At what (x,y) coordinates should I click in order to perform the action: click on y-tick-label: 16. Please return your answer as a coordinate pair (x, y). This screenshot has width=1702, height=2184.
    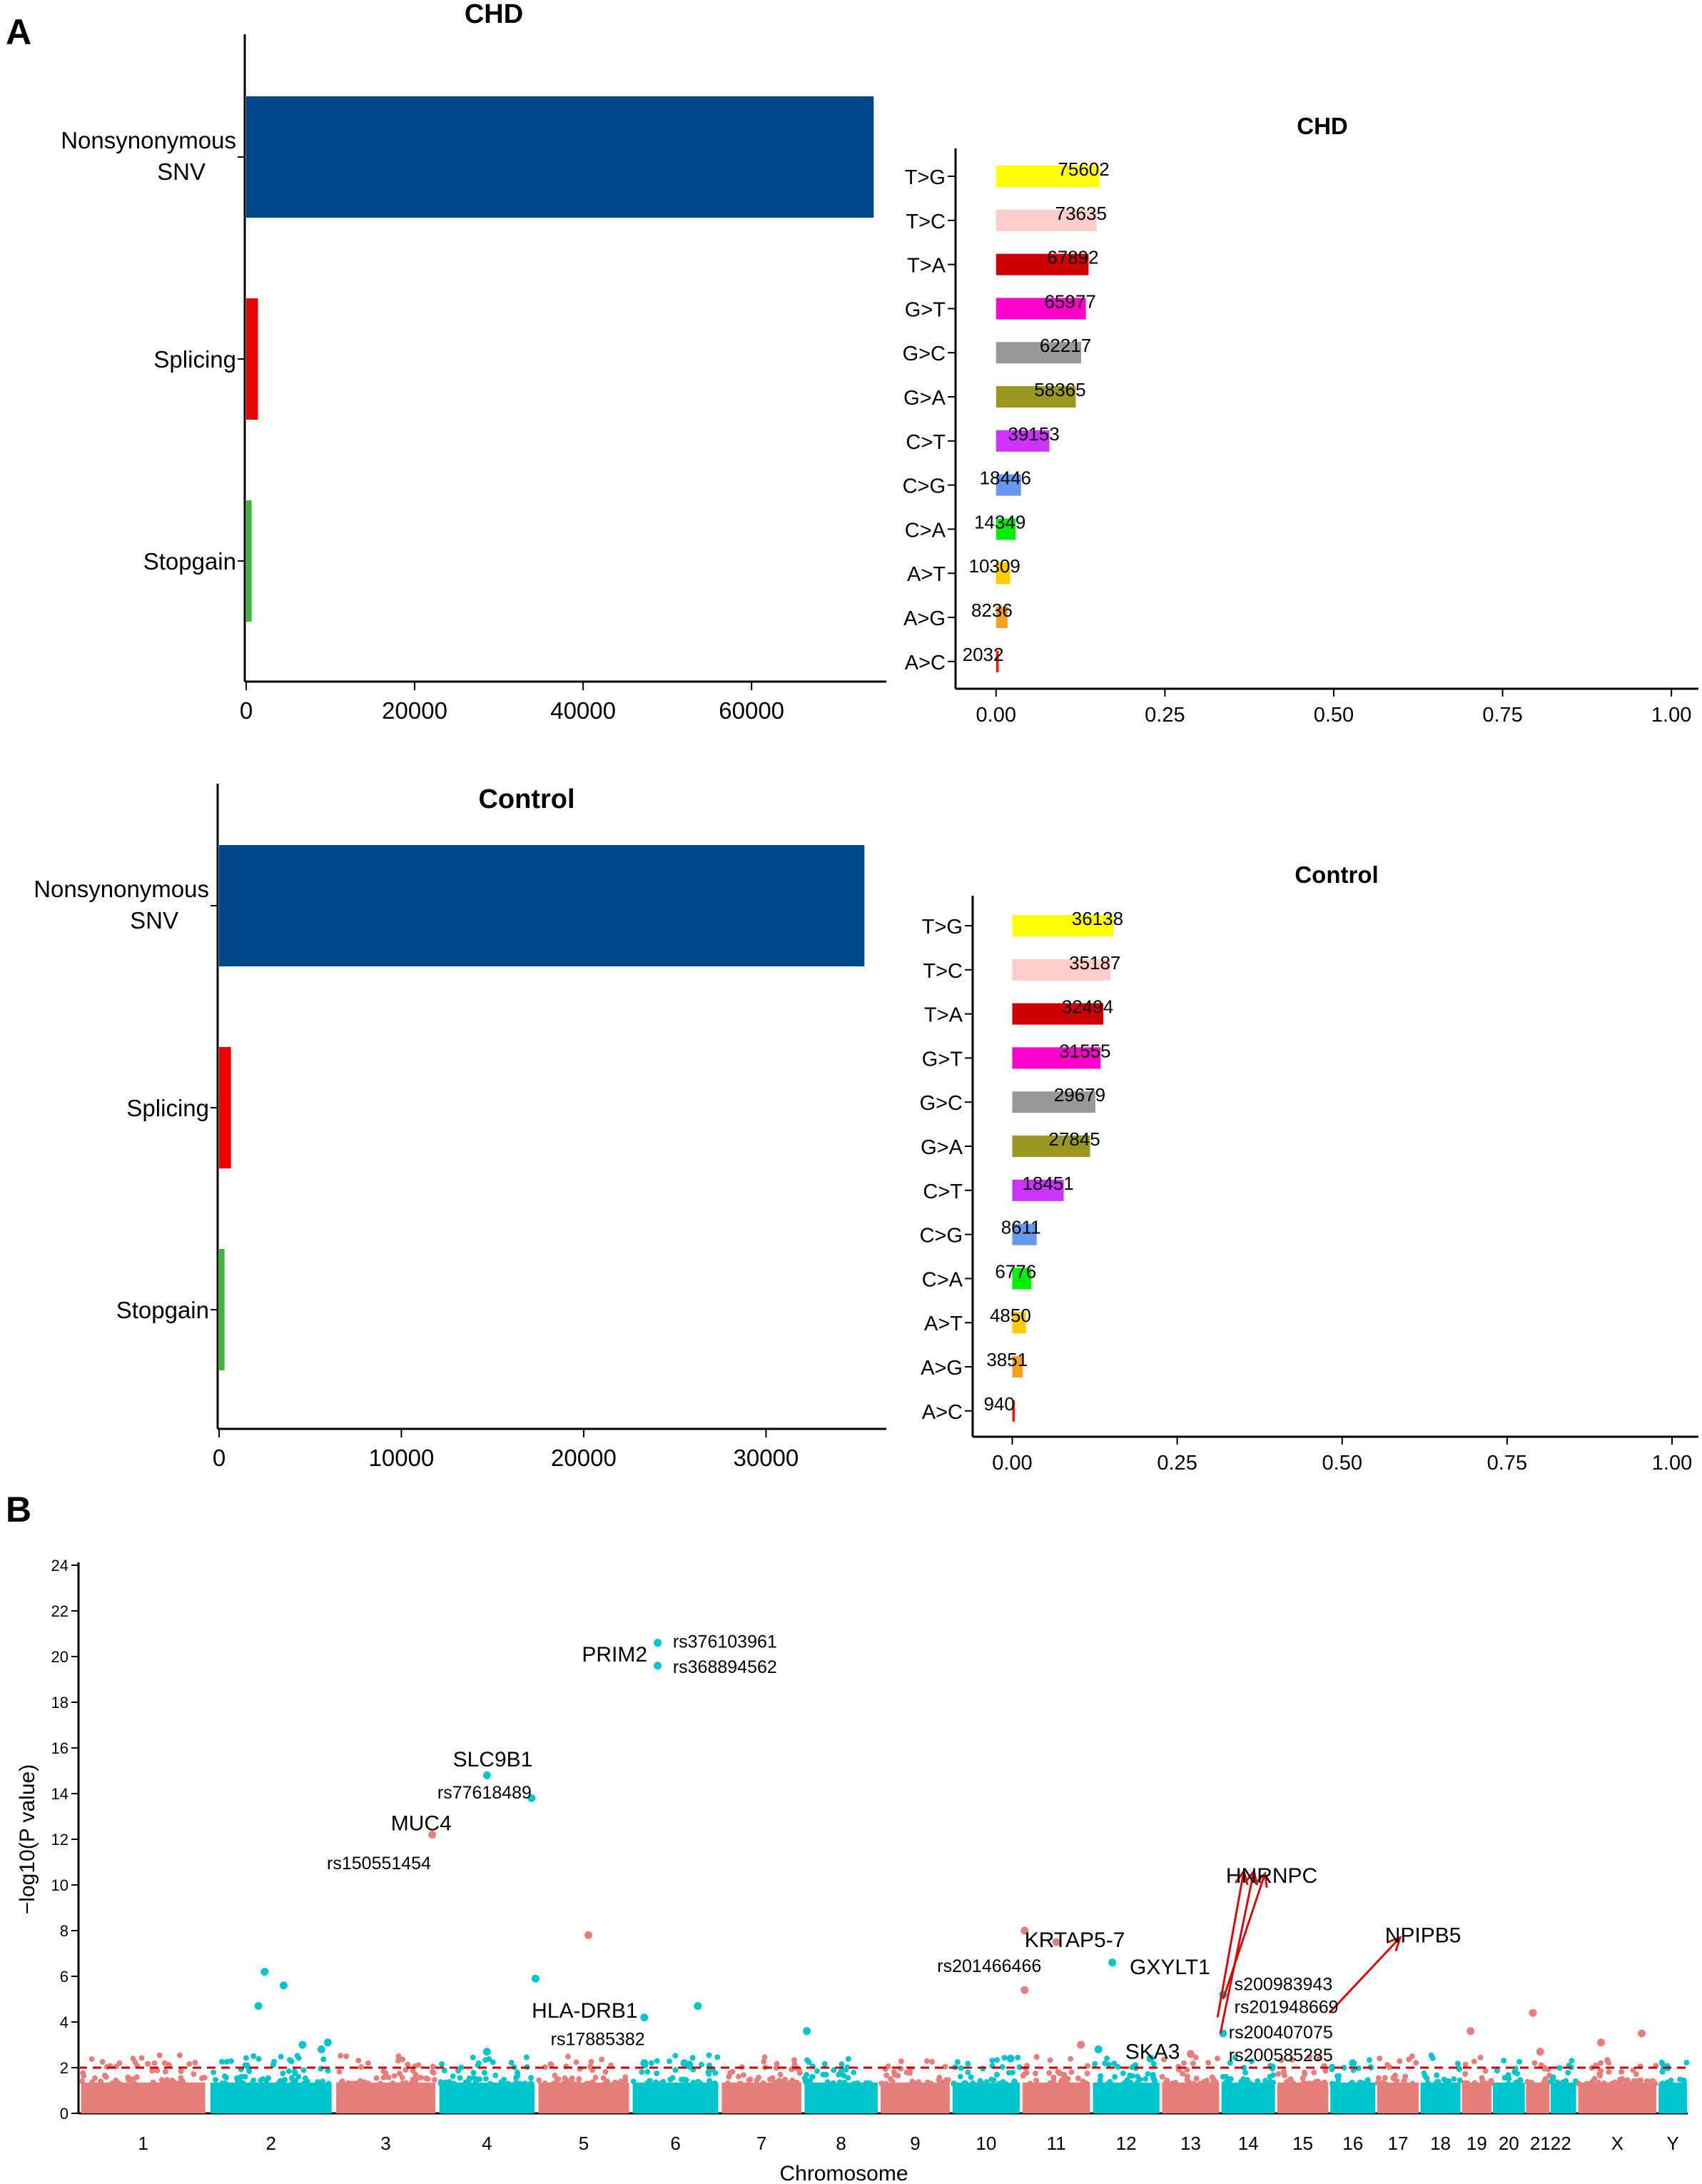
    Looking at the image, I should click on (60, 1748).